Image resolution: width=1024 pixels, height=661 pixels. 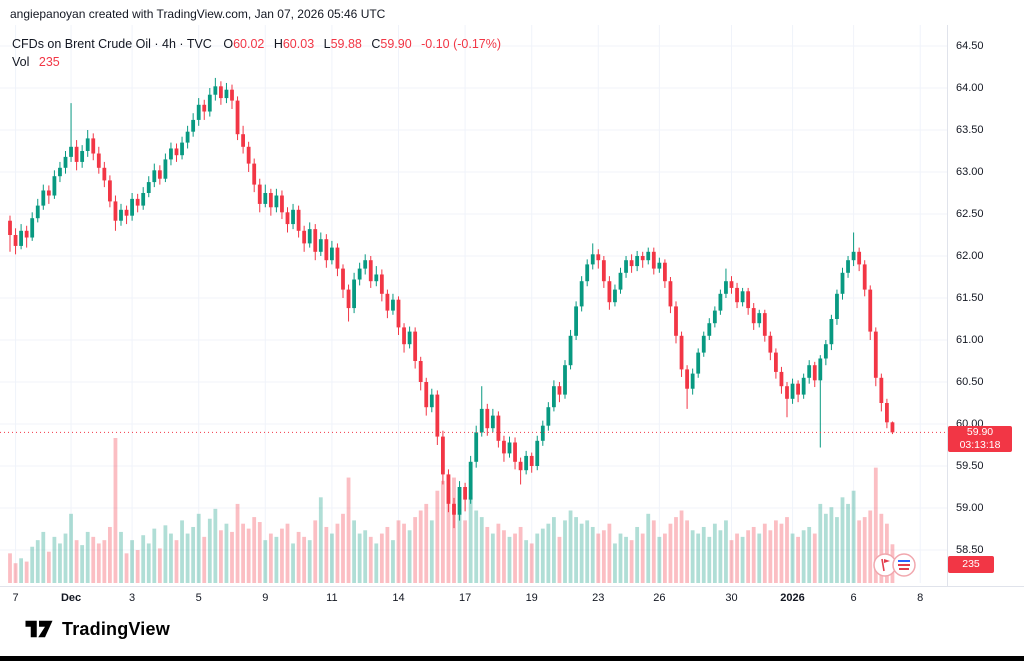 I want to click on last-price-value: 59.90, so click(x=980, y=432).